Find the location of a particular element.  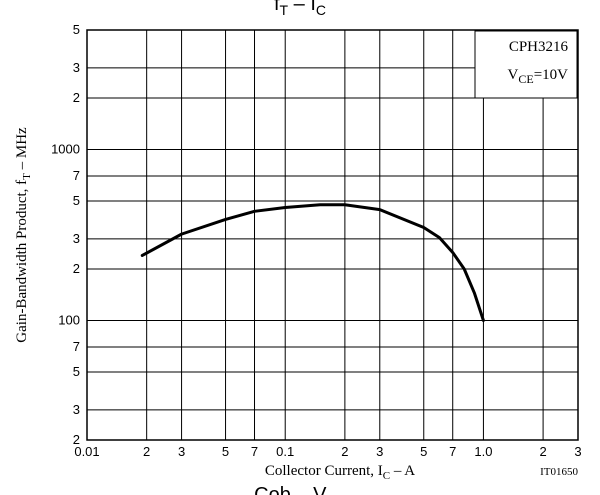

label-sub: CE is located at coordinates (525, 79).